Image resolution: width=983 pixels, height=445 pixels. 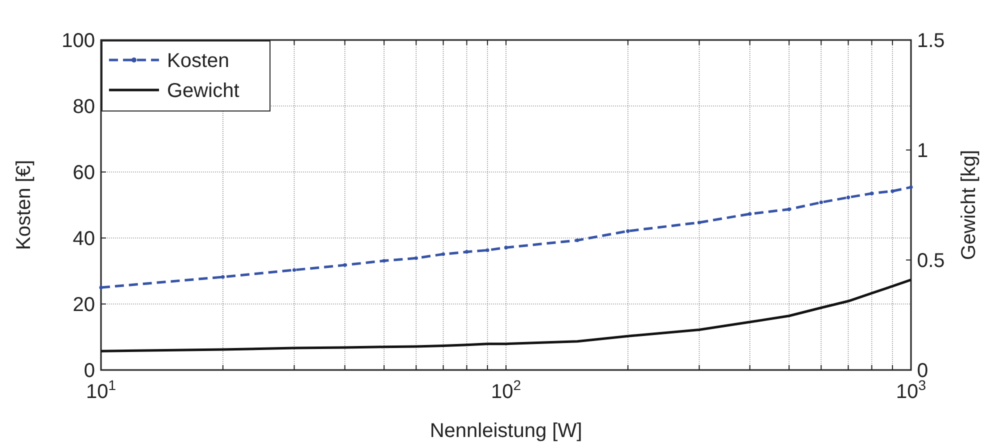 What do you see at coordinates (83, 173) in the screenshot?
I see `y-tick-label: 60` at bounding box center [83, 173].